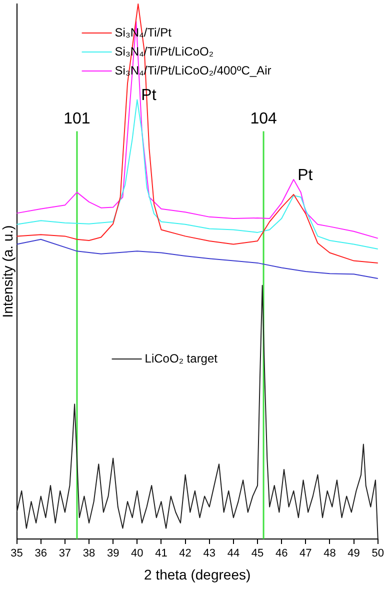 The width and height of the screenshot is (387, 592). Describe the element at coordinates (263, 119) in the screenshot. I see `annotation: 104` at that location.